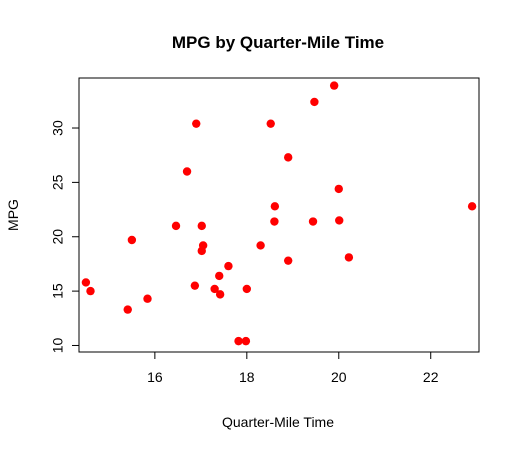  What do you see at coordinates (58, 345) in the screenshot?
I see `y-tick-label: 10` at bounding box center [58, 345].